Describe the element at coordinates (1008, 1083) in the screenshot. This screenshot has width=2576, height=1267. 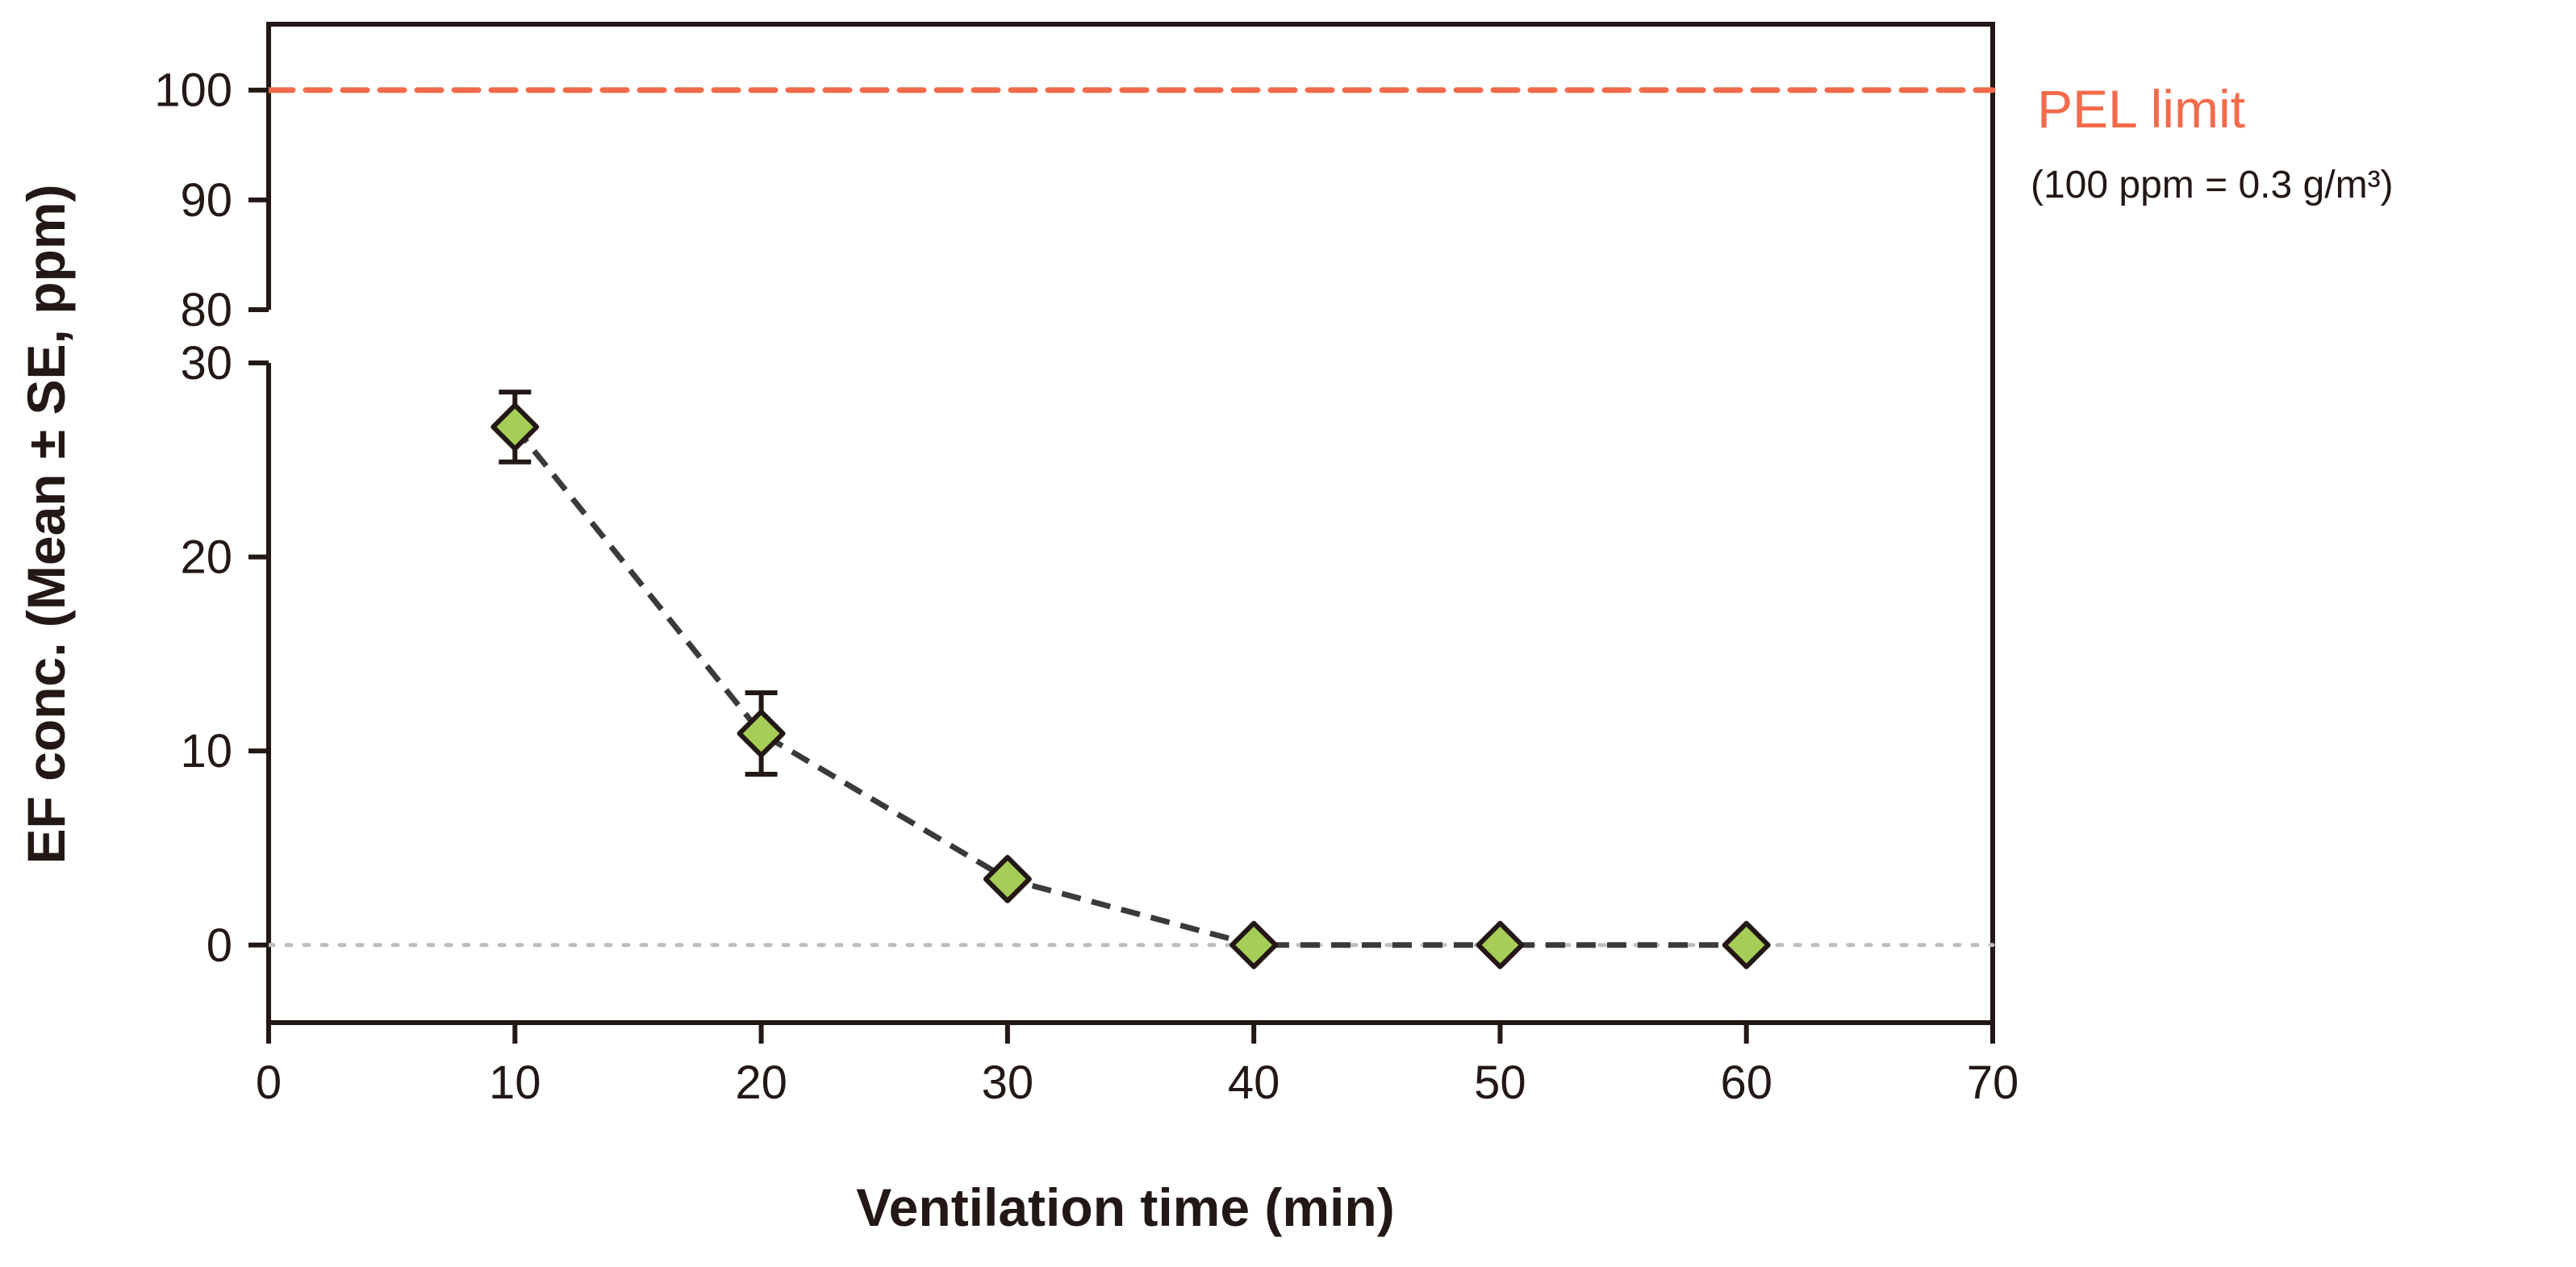
I see `x-tick-label-30: 30` at that location.